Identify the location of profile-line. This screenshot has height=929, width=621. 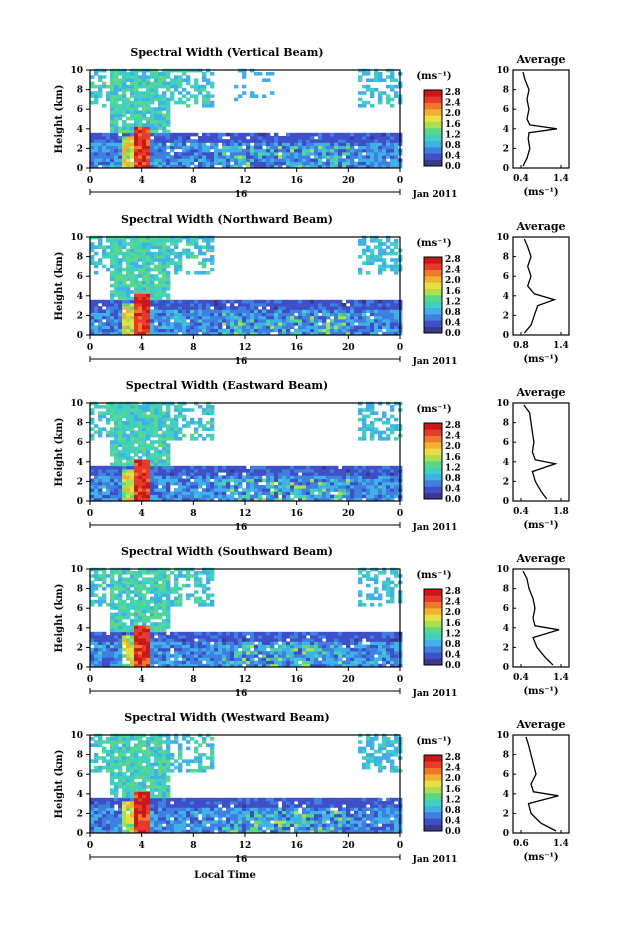
(540, 119).